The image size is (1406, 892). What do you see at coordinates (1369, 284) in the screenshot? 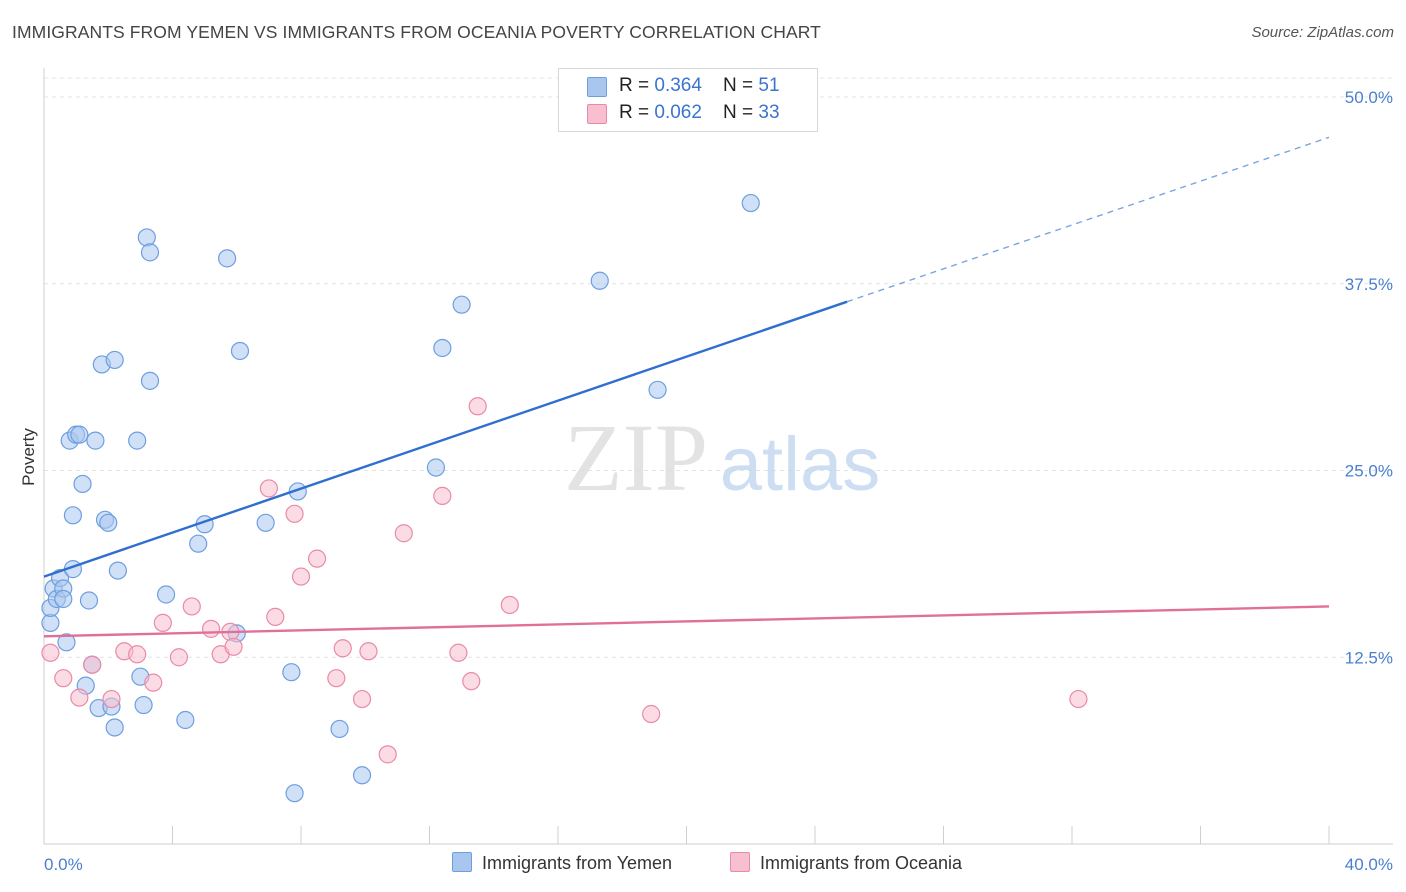
I see `y-tick-label: 37.5%` at bounding box center [1369, 284].